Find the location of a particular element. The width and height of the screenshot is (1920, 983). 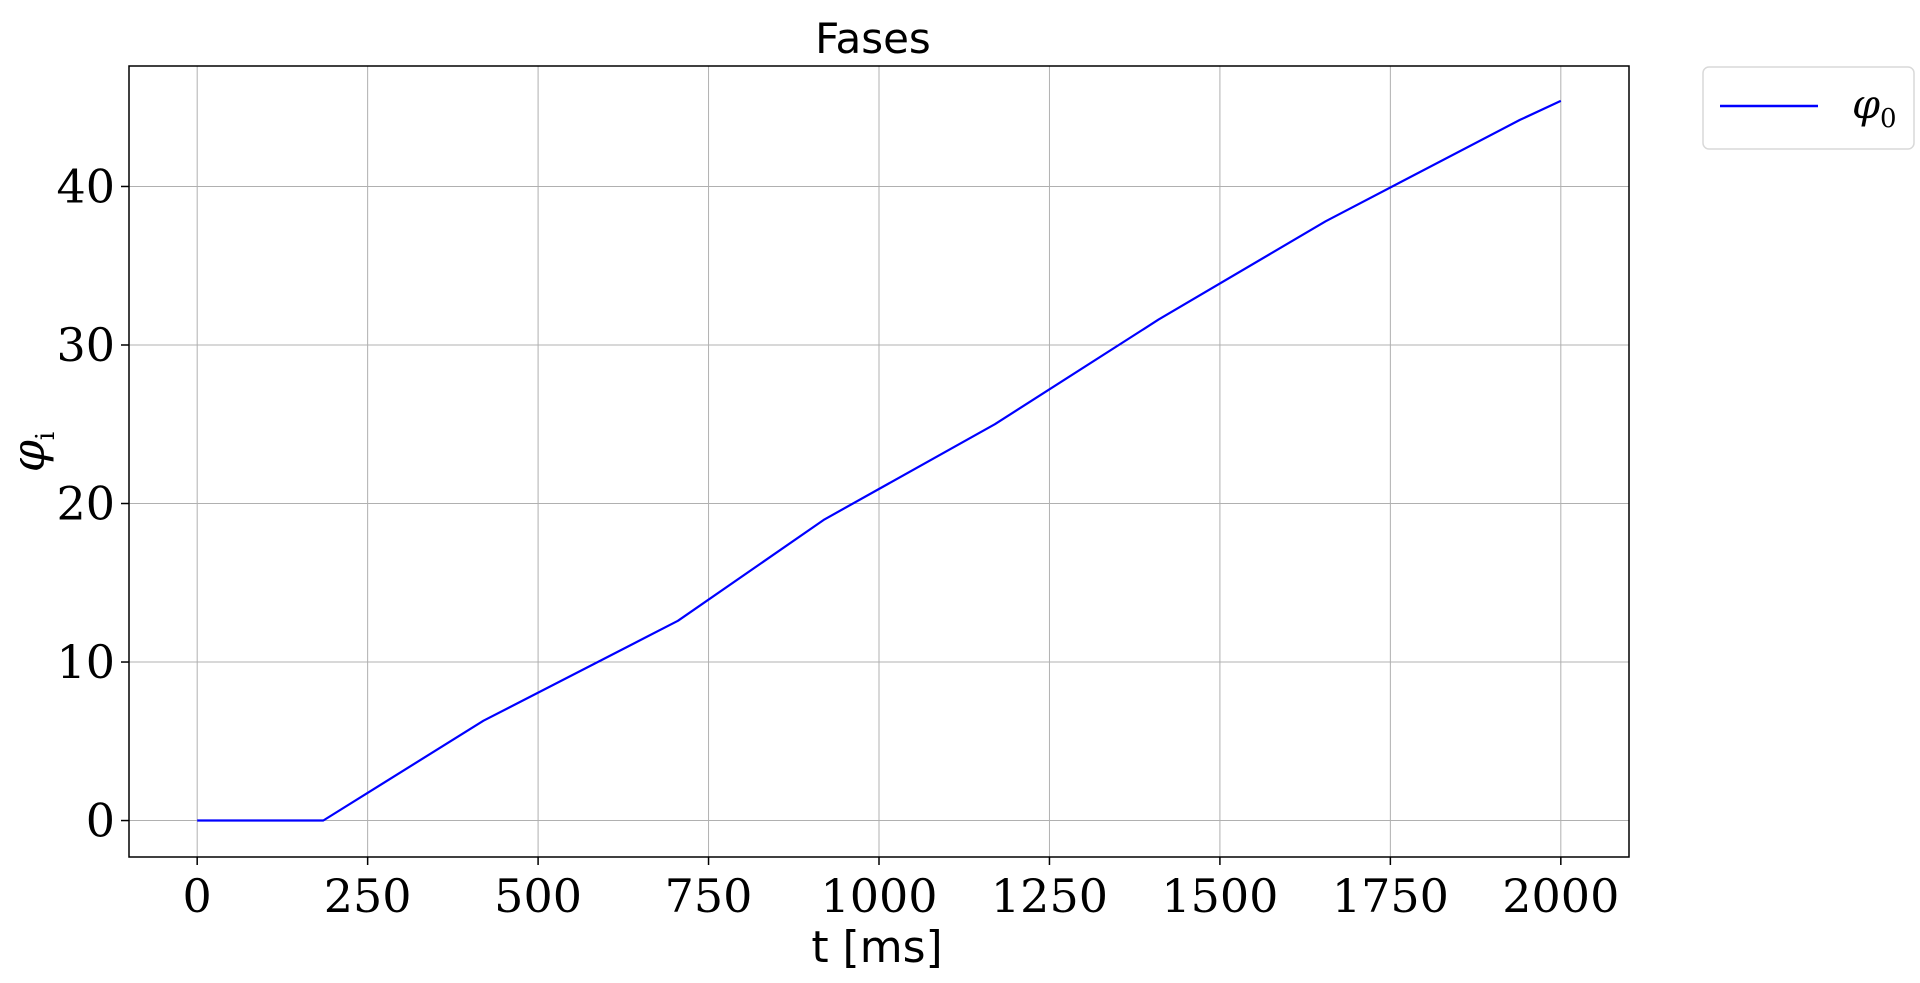

y-axis-label: φi is located at coordinates (31, 452).